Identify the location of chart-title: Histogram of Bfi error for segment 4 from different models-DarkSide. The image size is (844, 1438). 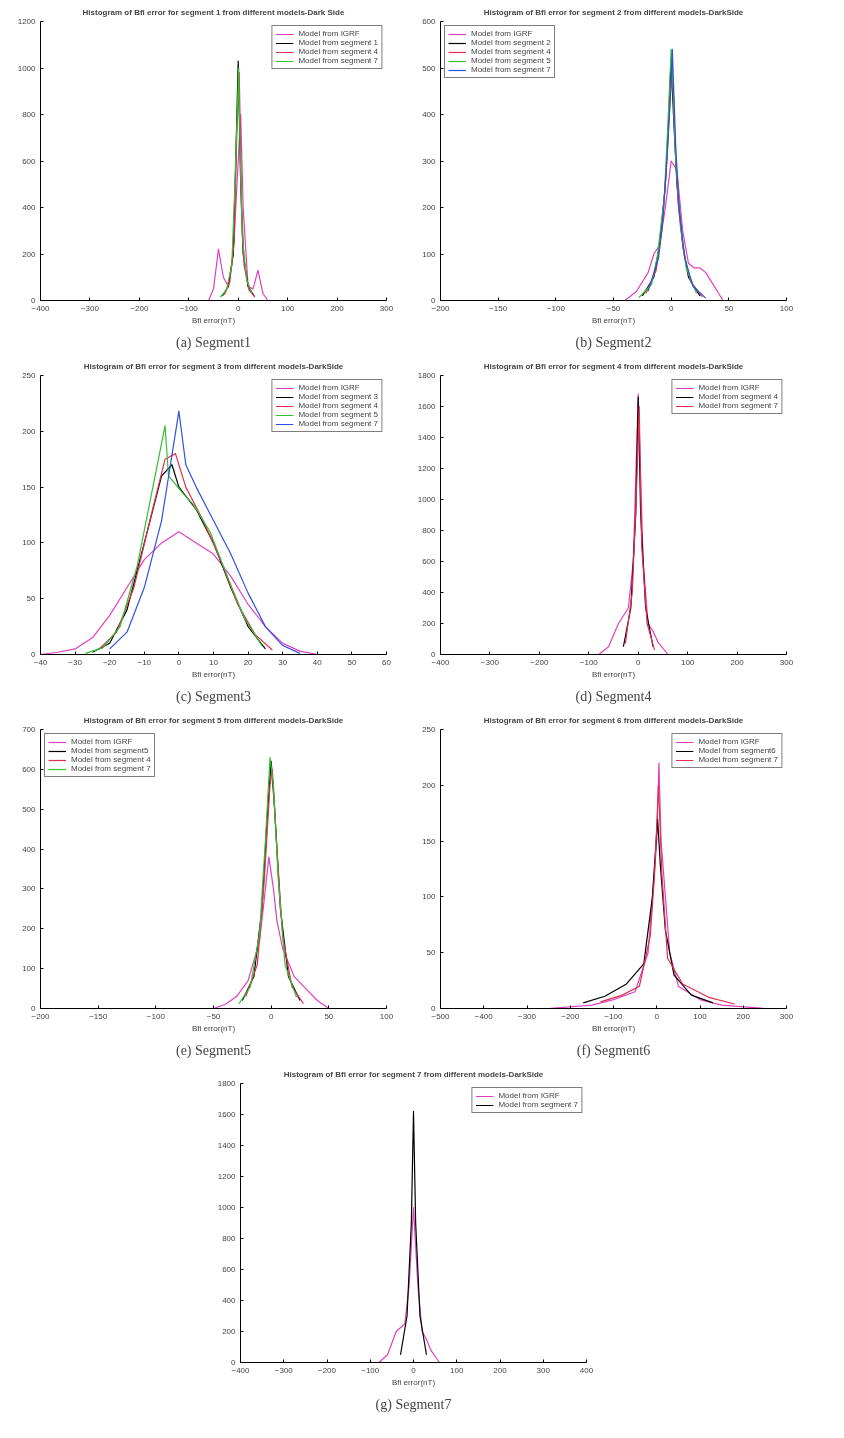
(613, 366).